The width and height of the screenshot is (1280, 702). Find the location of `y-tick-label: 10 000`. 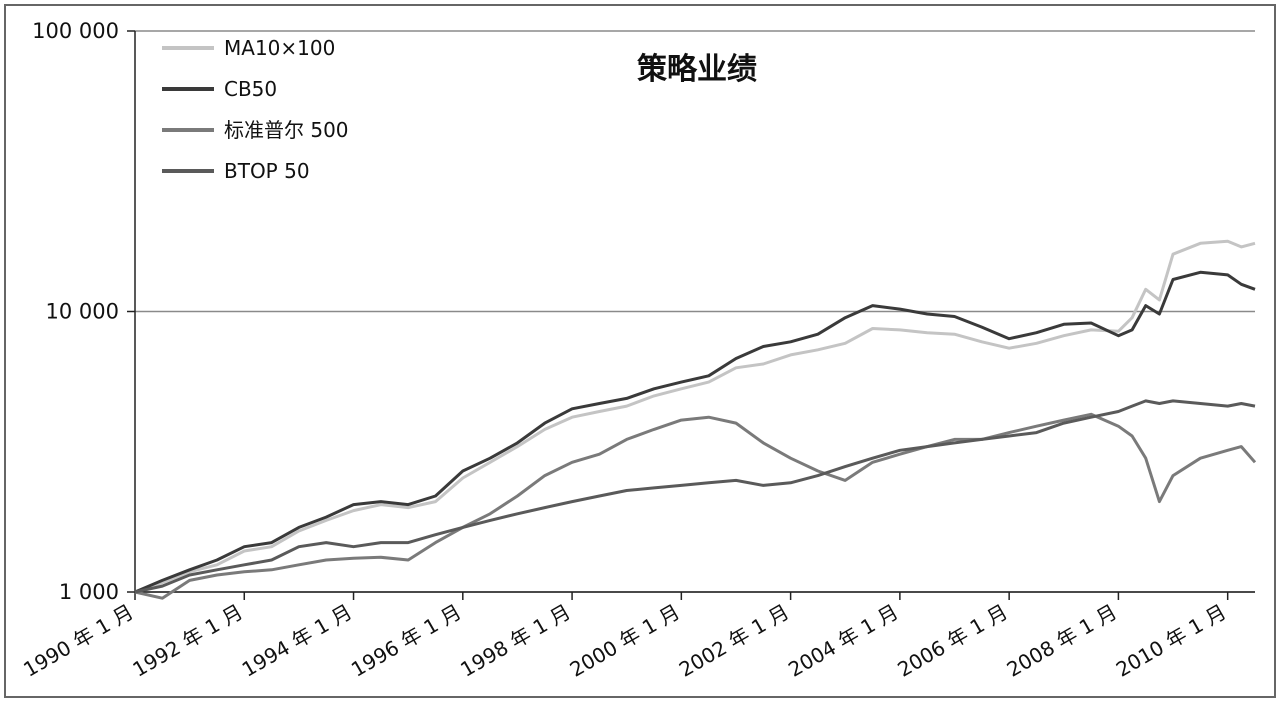

y-tick-label: 10 000 is located at coordinates (82, 312).